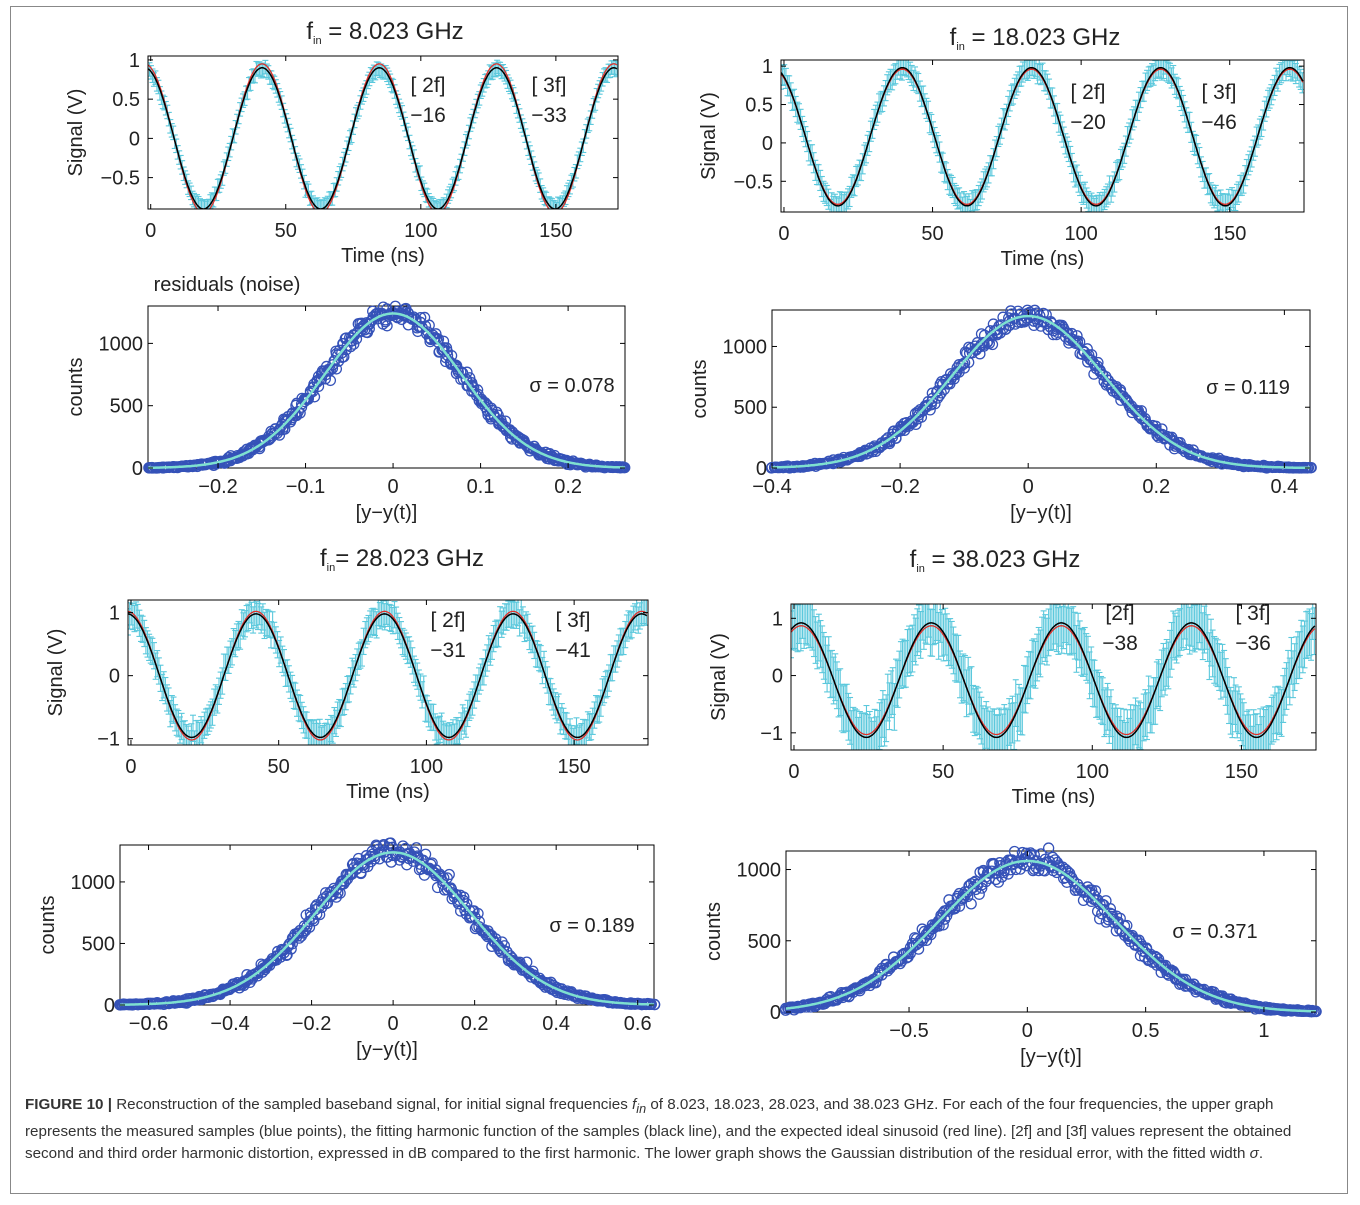  Describe the element at coordinates (393, 31) in the screenshot. I see `title-rest: = 8.023 GHz` at that location.